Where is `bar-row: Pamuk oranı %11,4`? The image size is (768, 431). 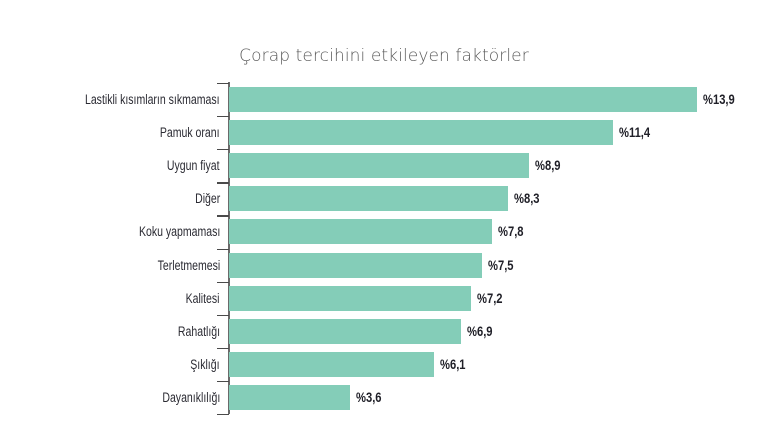
bar-row: Pamuk oranı %11,4 is located at coordinates (384, 133).